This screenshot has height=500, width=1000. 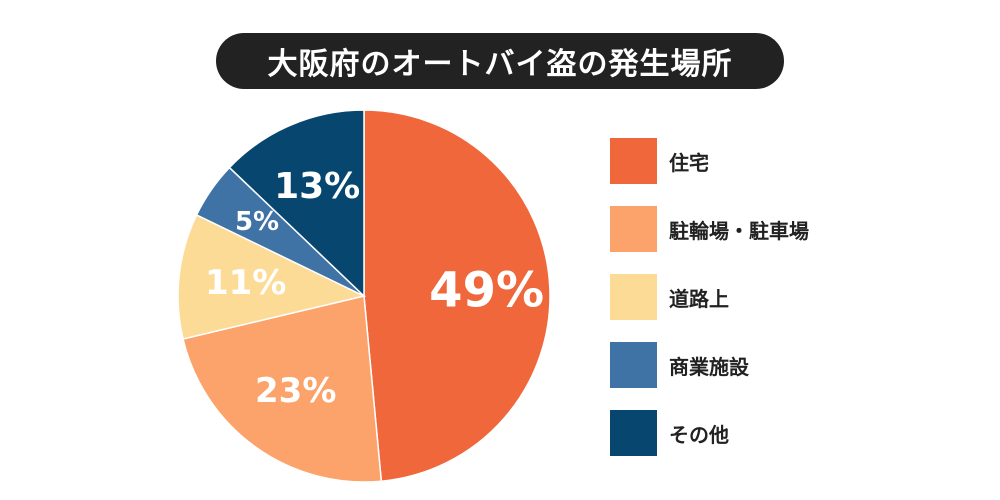 What do you see at coordinates (295, 391) in the screenshot?
I see `pie-label-parking: 23%` at bounding box center [295, 391].